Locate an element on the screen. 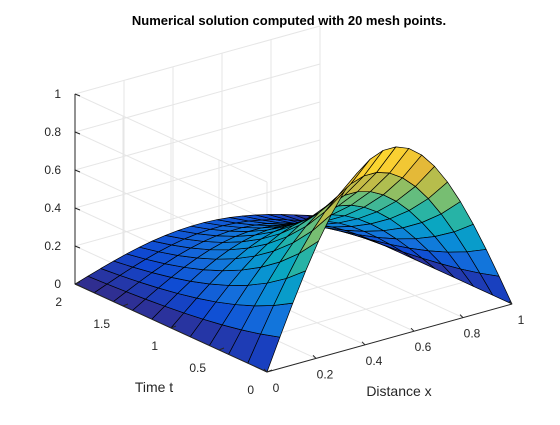  y-tick-label: 1 is located at coordinates (154, 346).